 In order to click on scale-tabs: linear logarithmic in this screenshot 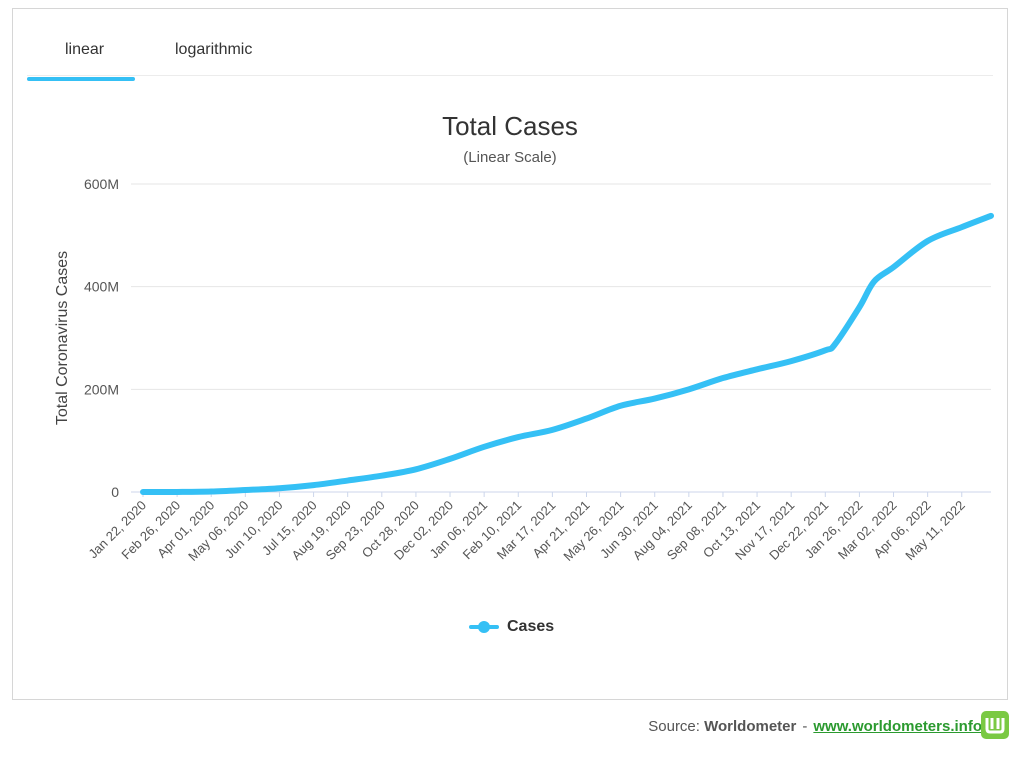, I will do `click(510, 45)`.